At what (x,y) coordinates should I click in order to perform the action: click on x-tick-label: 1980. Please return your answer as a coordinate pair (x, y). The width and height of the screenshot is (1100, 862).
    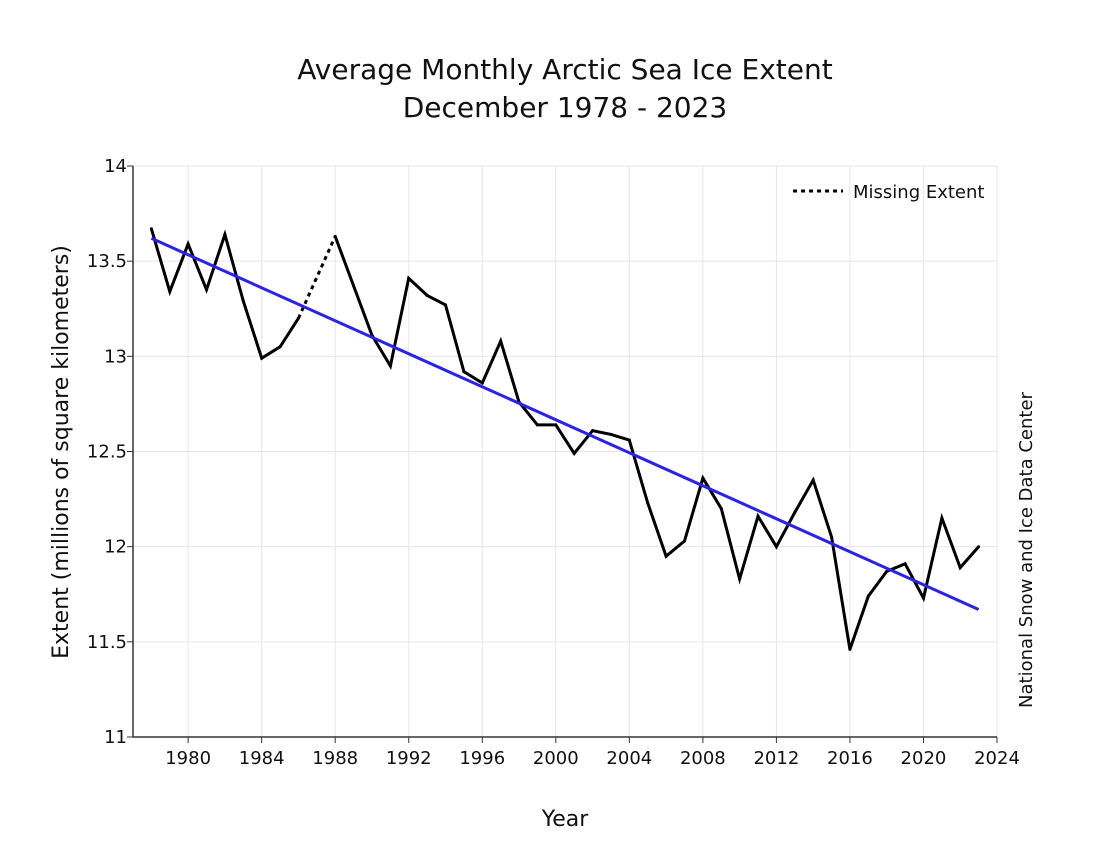
    Looking at the image, I should click on (188, 758).